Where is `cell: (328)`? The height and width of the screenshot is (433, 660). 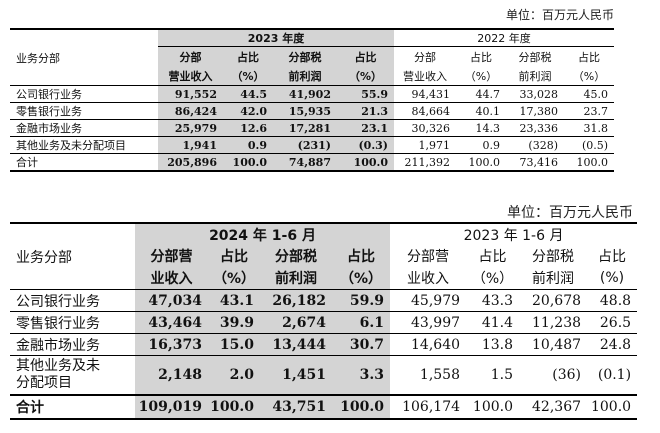 cell: (328) is located at coordinates (535, 145).